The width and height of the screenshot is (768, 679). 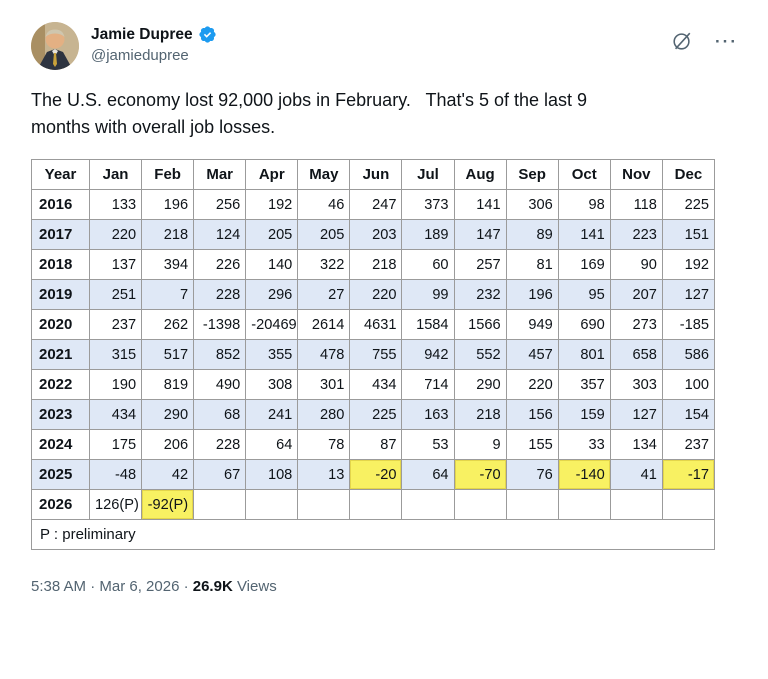 What do you see at coordinates (584, 174) in the screenshot?
I see `table-header-cell: Oct` at bounding box center [584, 174].